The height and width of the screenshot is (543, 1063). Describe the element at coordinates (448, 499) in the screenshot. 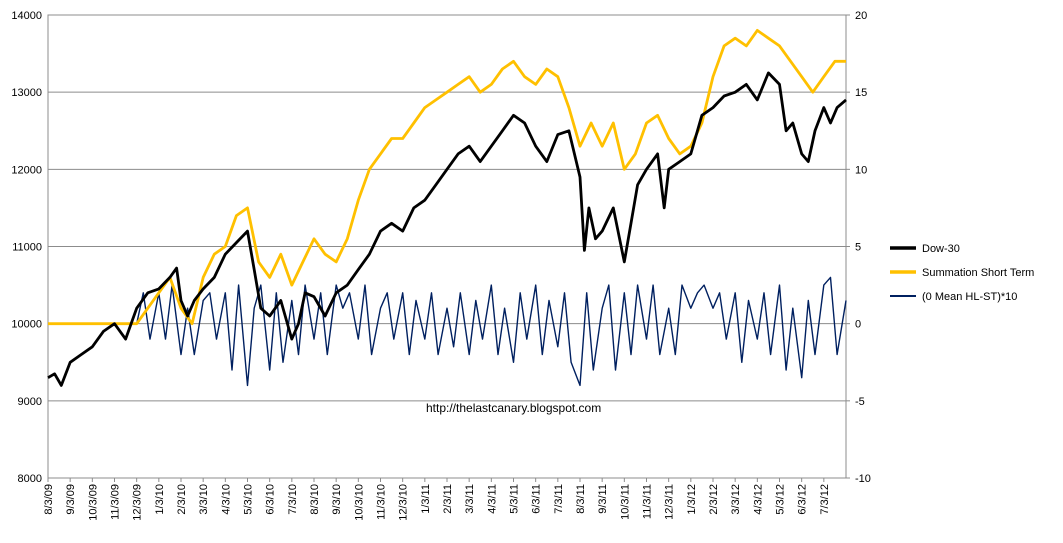

I see `x-tick-label: 2/3/11` at that location.